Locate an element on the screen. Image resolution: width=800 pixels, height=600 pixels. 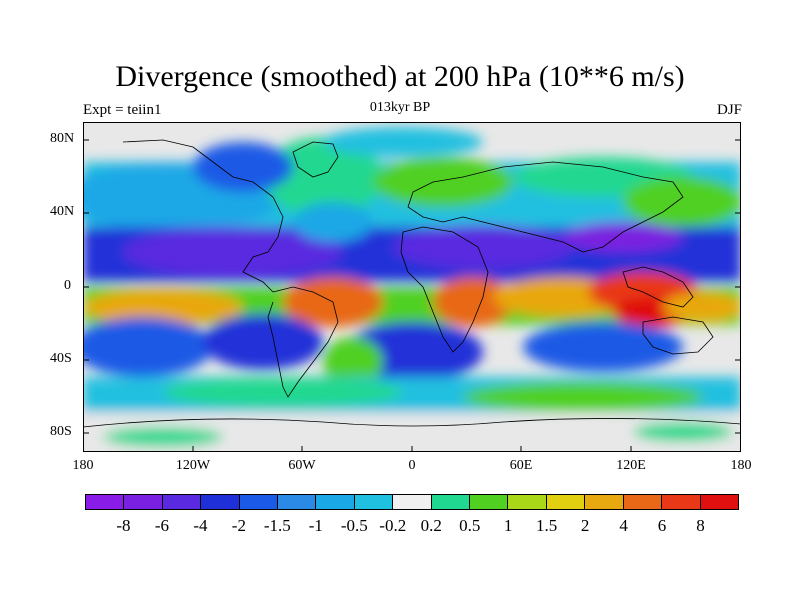
lon-label-60w: 60W is located at coordinates (302, 465).